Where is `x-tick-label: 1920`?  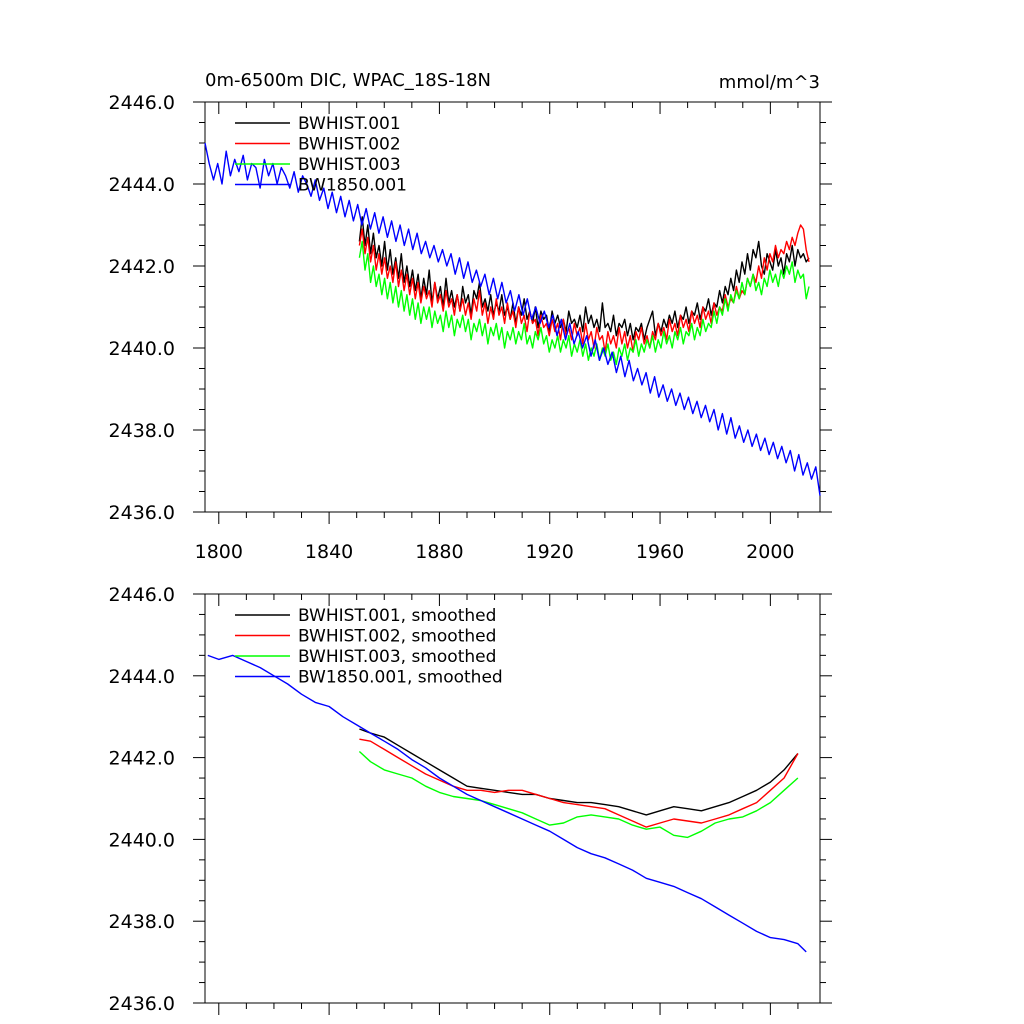 x-tick-label: 1920 is located at coordinates (550, 552).